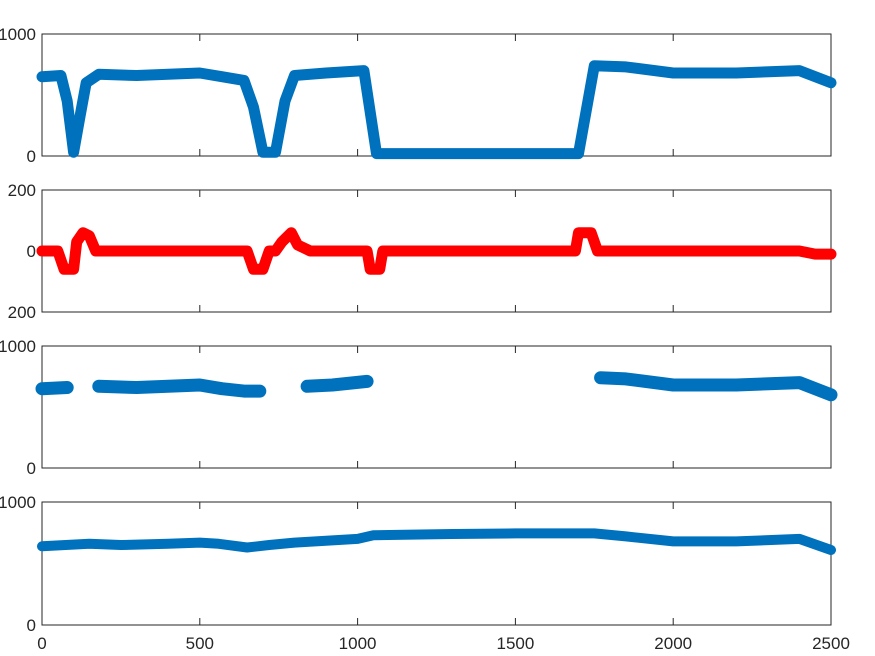  I want to click on x-tick-label: 0, so click(41, 643).